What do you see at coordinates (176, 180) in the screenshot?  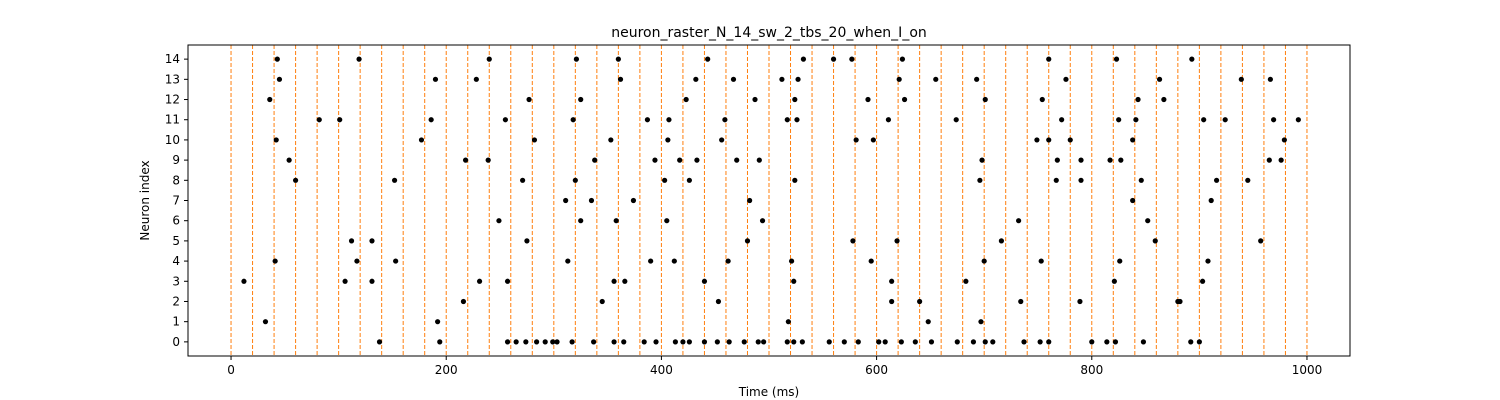 I see `y-tick-label: 8` at bounding box center [176, 180].